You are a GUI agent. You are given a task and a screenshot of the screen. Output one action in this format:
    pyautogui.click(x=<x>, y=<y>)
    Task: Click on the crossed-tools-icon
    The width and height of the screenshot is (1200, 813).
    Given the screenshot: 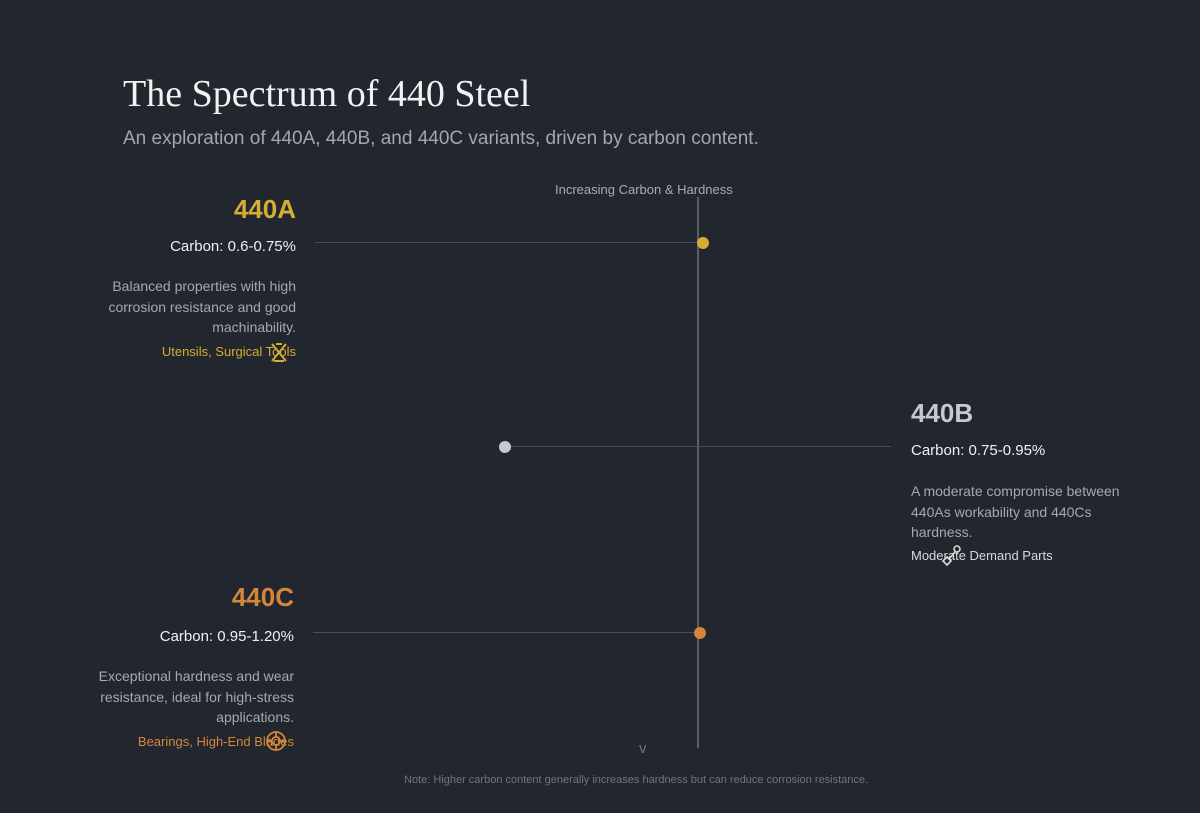 What is the action you would take?
    pyautogui.click(x=279, y=352)
    